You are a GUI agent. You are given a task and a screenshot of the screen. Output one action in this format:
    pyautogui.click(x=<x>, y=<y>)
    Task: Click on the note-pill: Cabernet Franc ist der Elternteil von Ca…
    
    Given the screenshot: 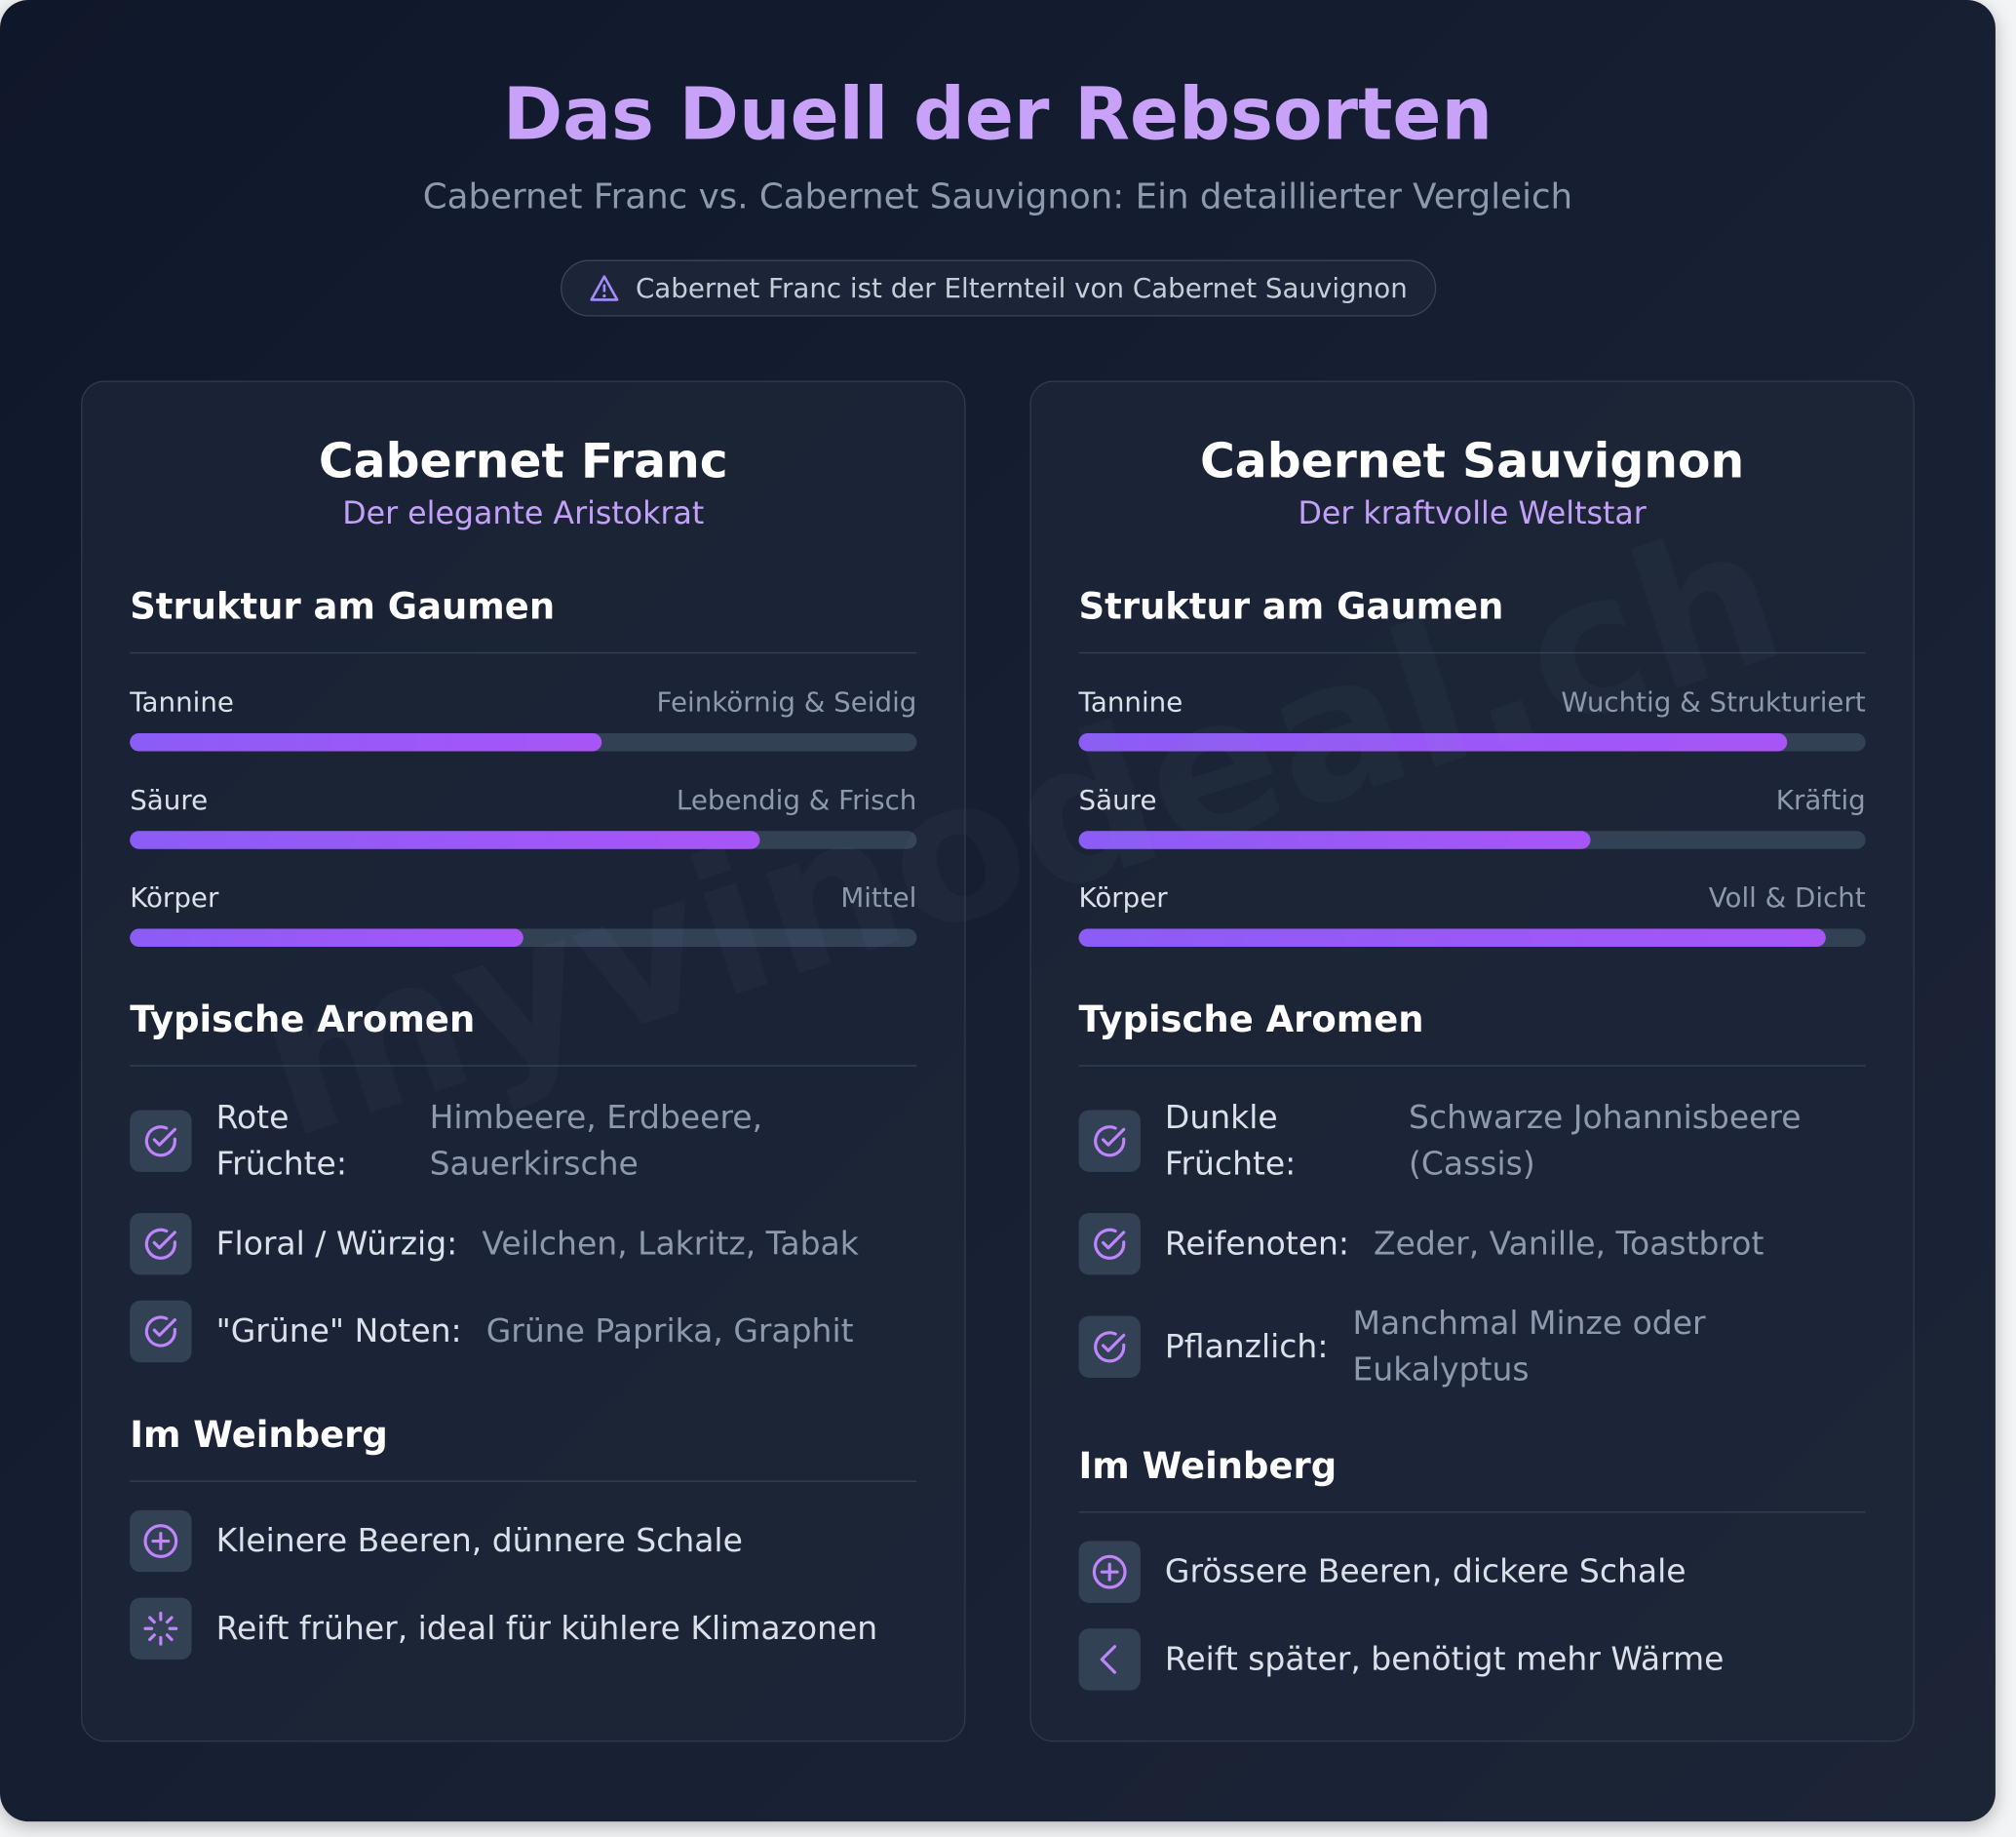 What is the action you would take?
    pyautogui.click(x=999, y=288)
    